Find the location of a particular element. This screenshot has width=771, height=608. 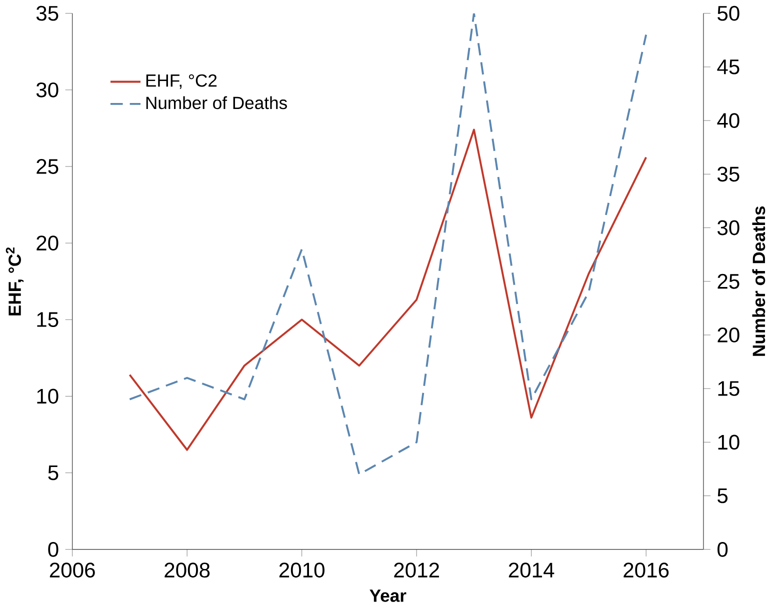

y2-tick-label: 10 is located at coordinates (729, 442).